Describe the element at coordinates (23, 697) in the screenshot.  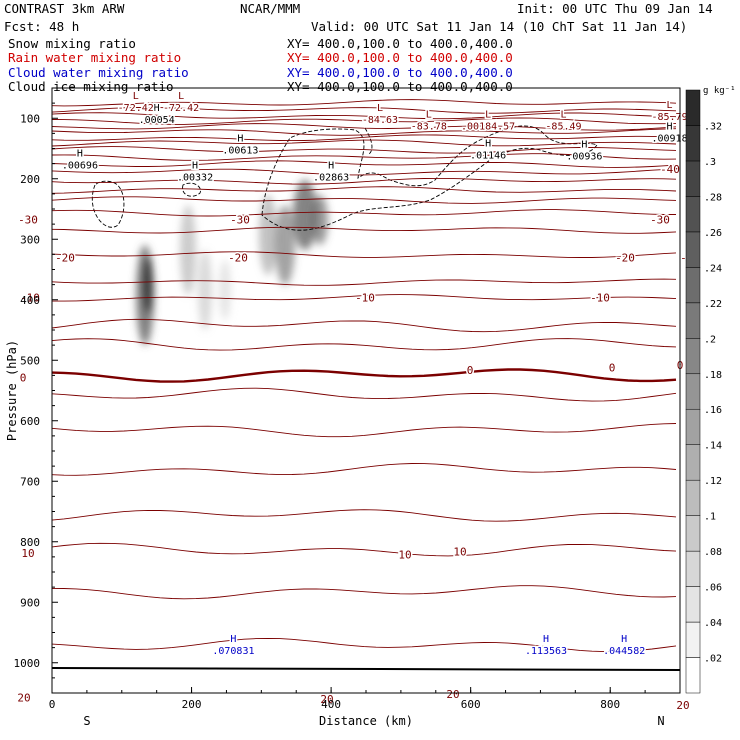
I see `contour-label: 20` at that location.